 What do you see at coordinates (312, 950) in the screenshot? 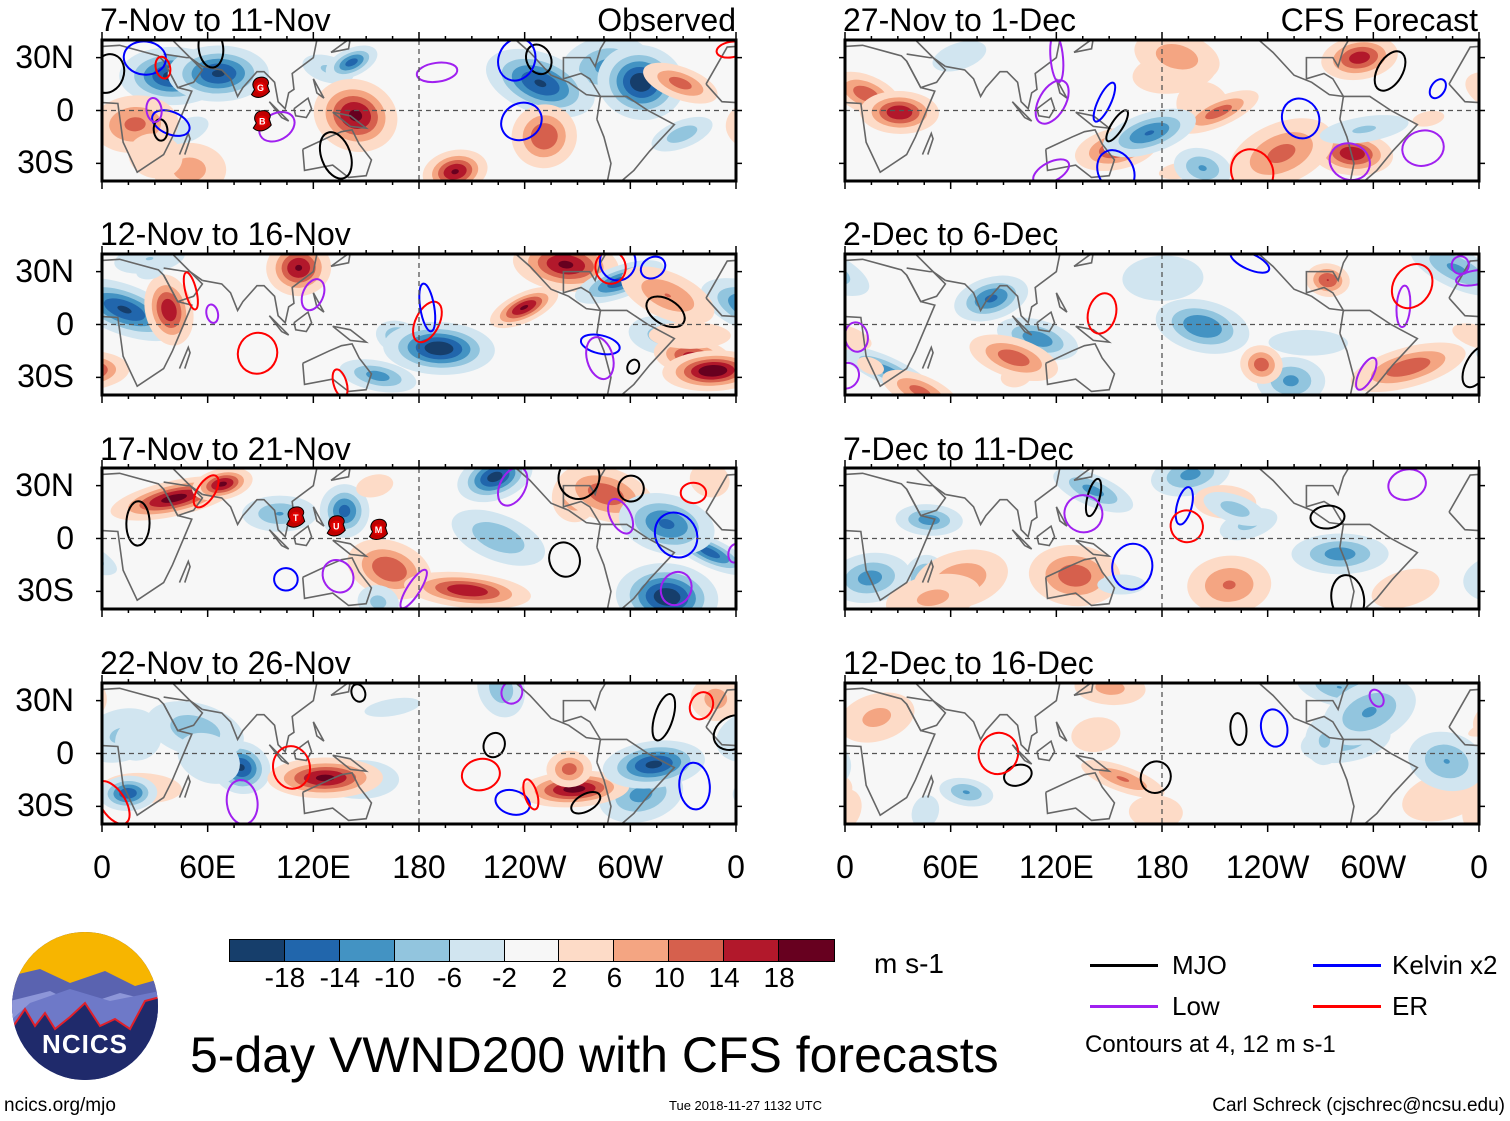
I see `colorbar-swatch` at bounding box center [312, 950].